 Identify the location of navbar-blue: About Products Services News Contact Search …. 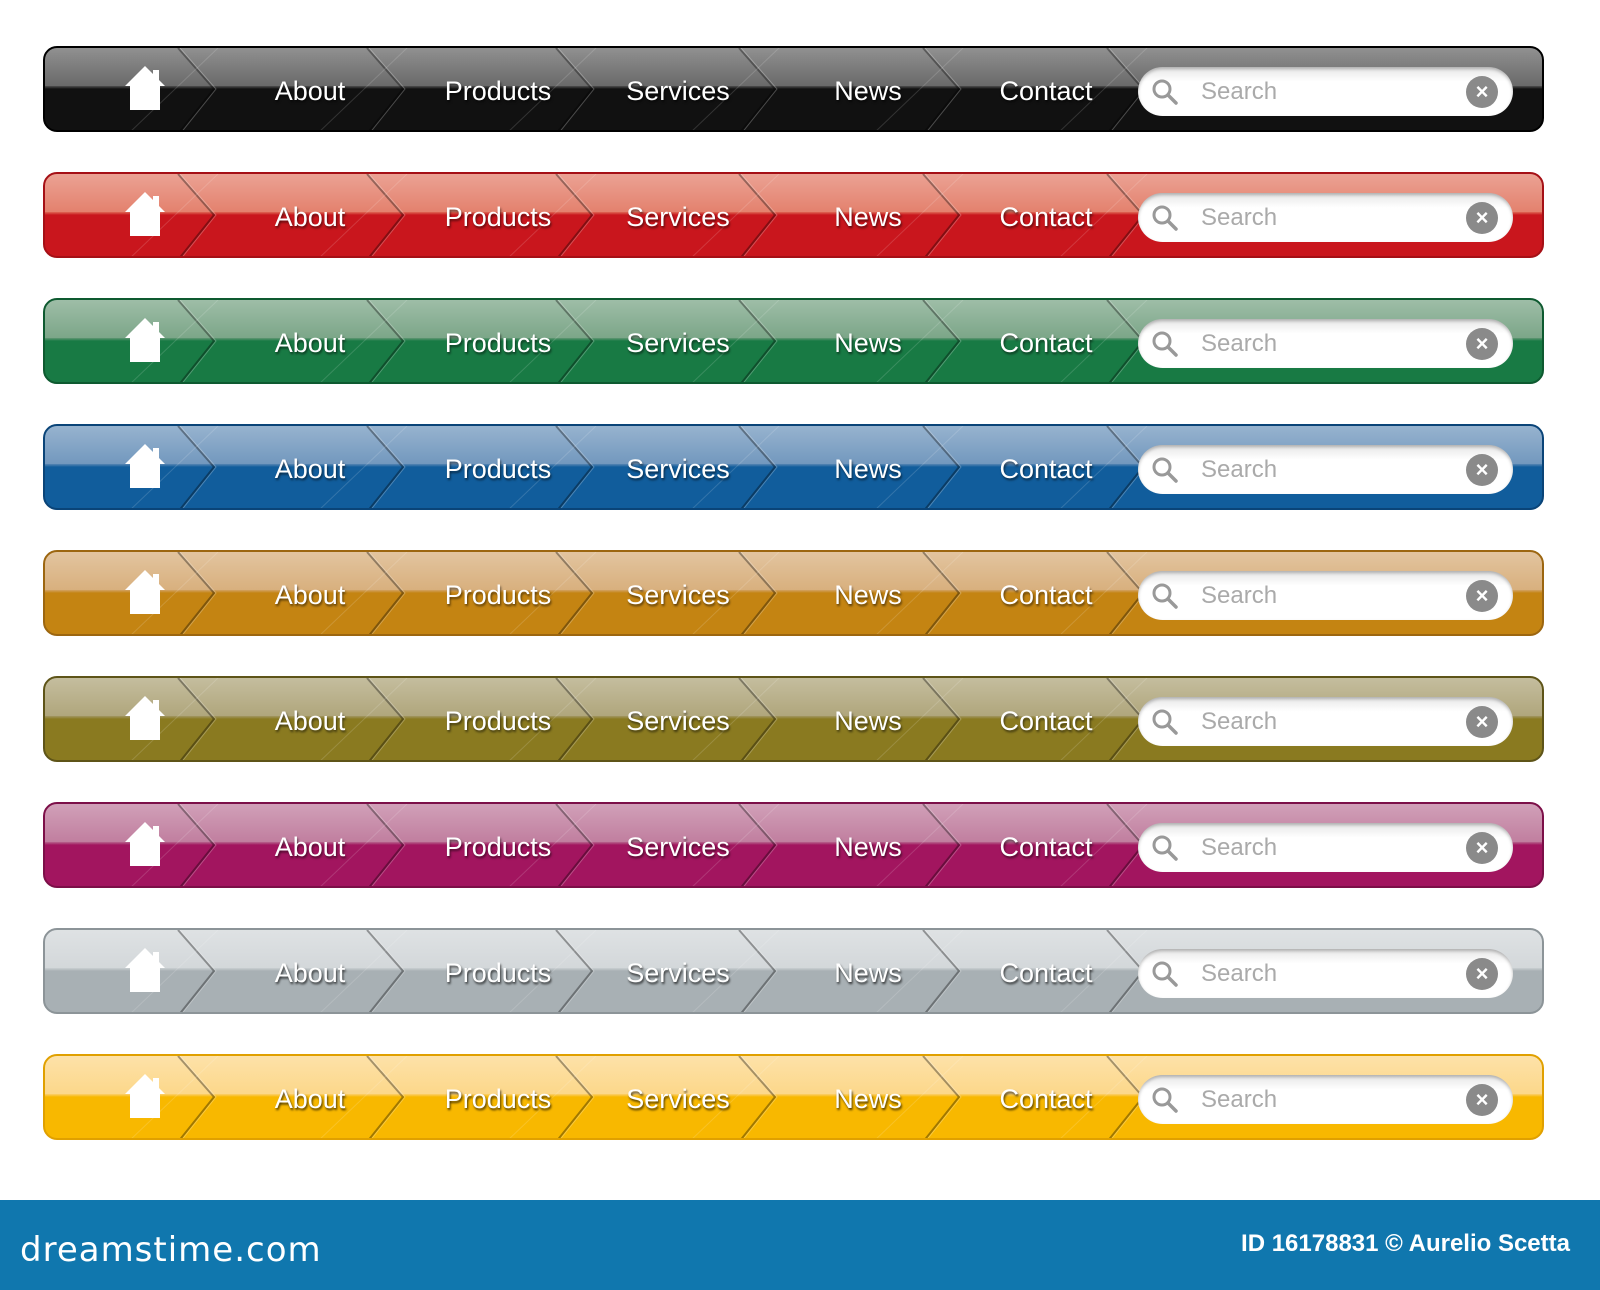
(793, 467).